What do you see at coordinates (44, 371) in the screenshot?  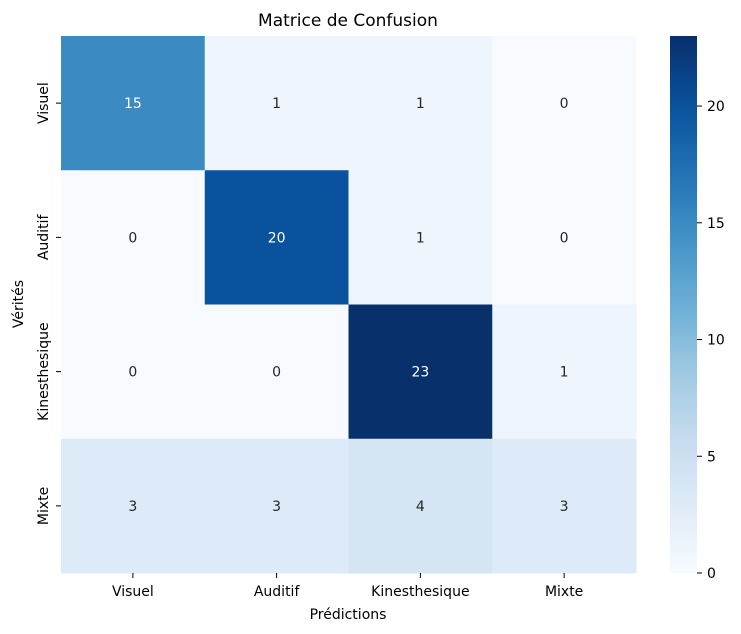 I see `y-tick-label: Kinesthesique` at bounding box center [44, 371].